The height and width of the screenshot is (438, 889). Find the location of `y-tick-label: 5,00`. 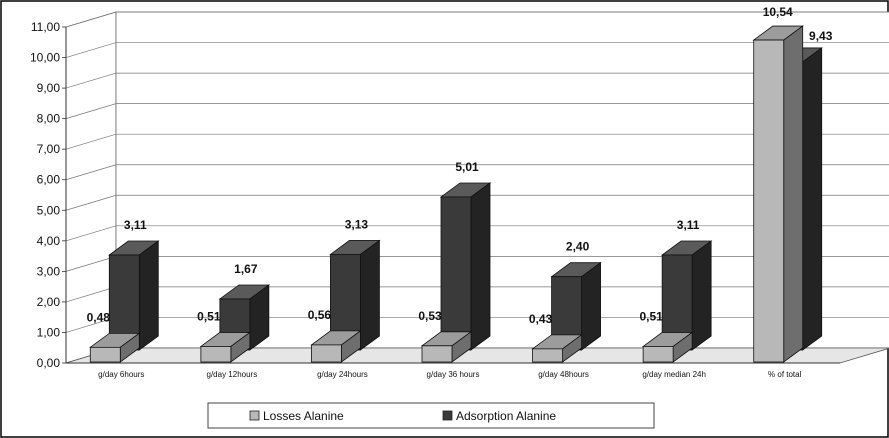

y-tick-label: 5,00 is located at coordinates (49, 210).